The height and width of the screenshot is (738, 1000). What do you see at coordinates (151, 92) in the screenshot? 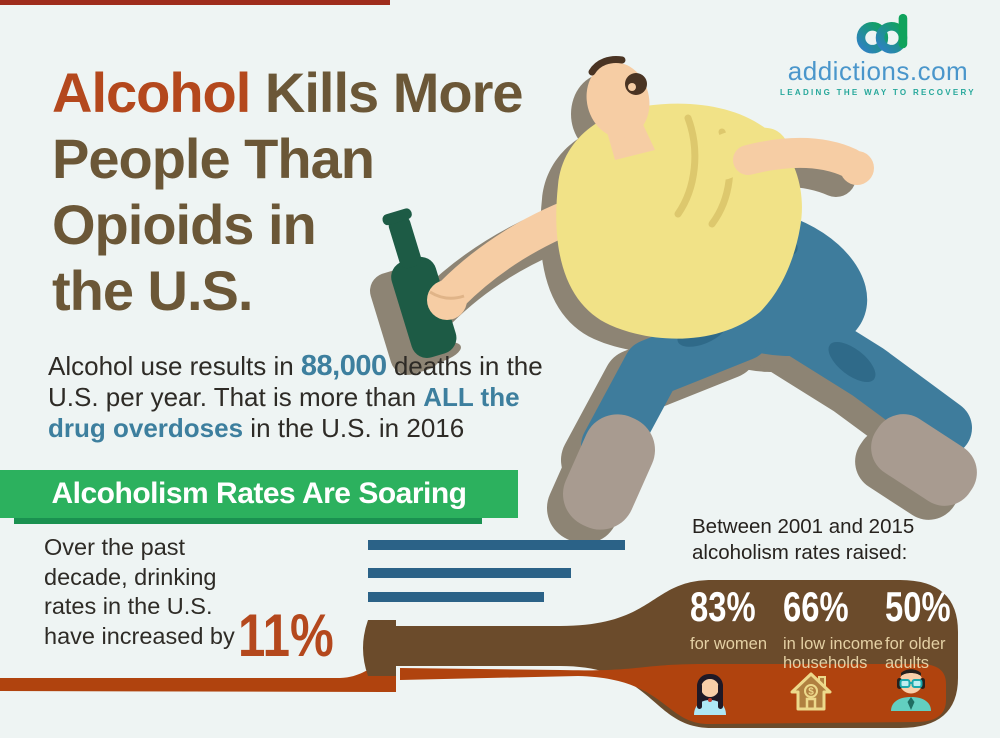
I see `title-highlight: Alcohol` at bounding box center [151, 92].